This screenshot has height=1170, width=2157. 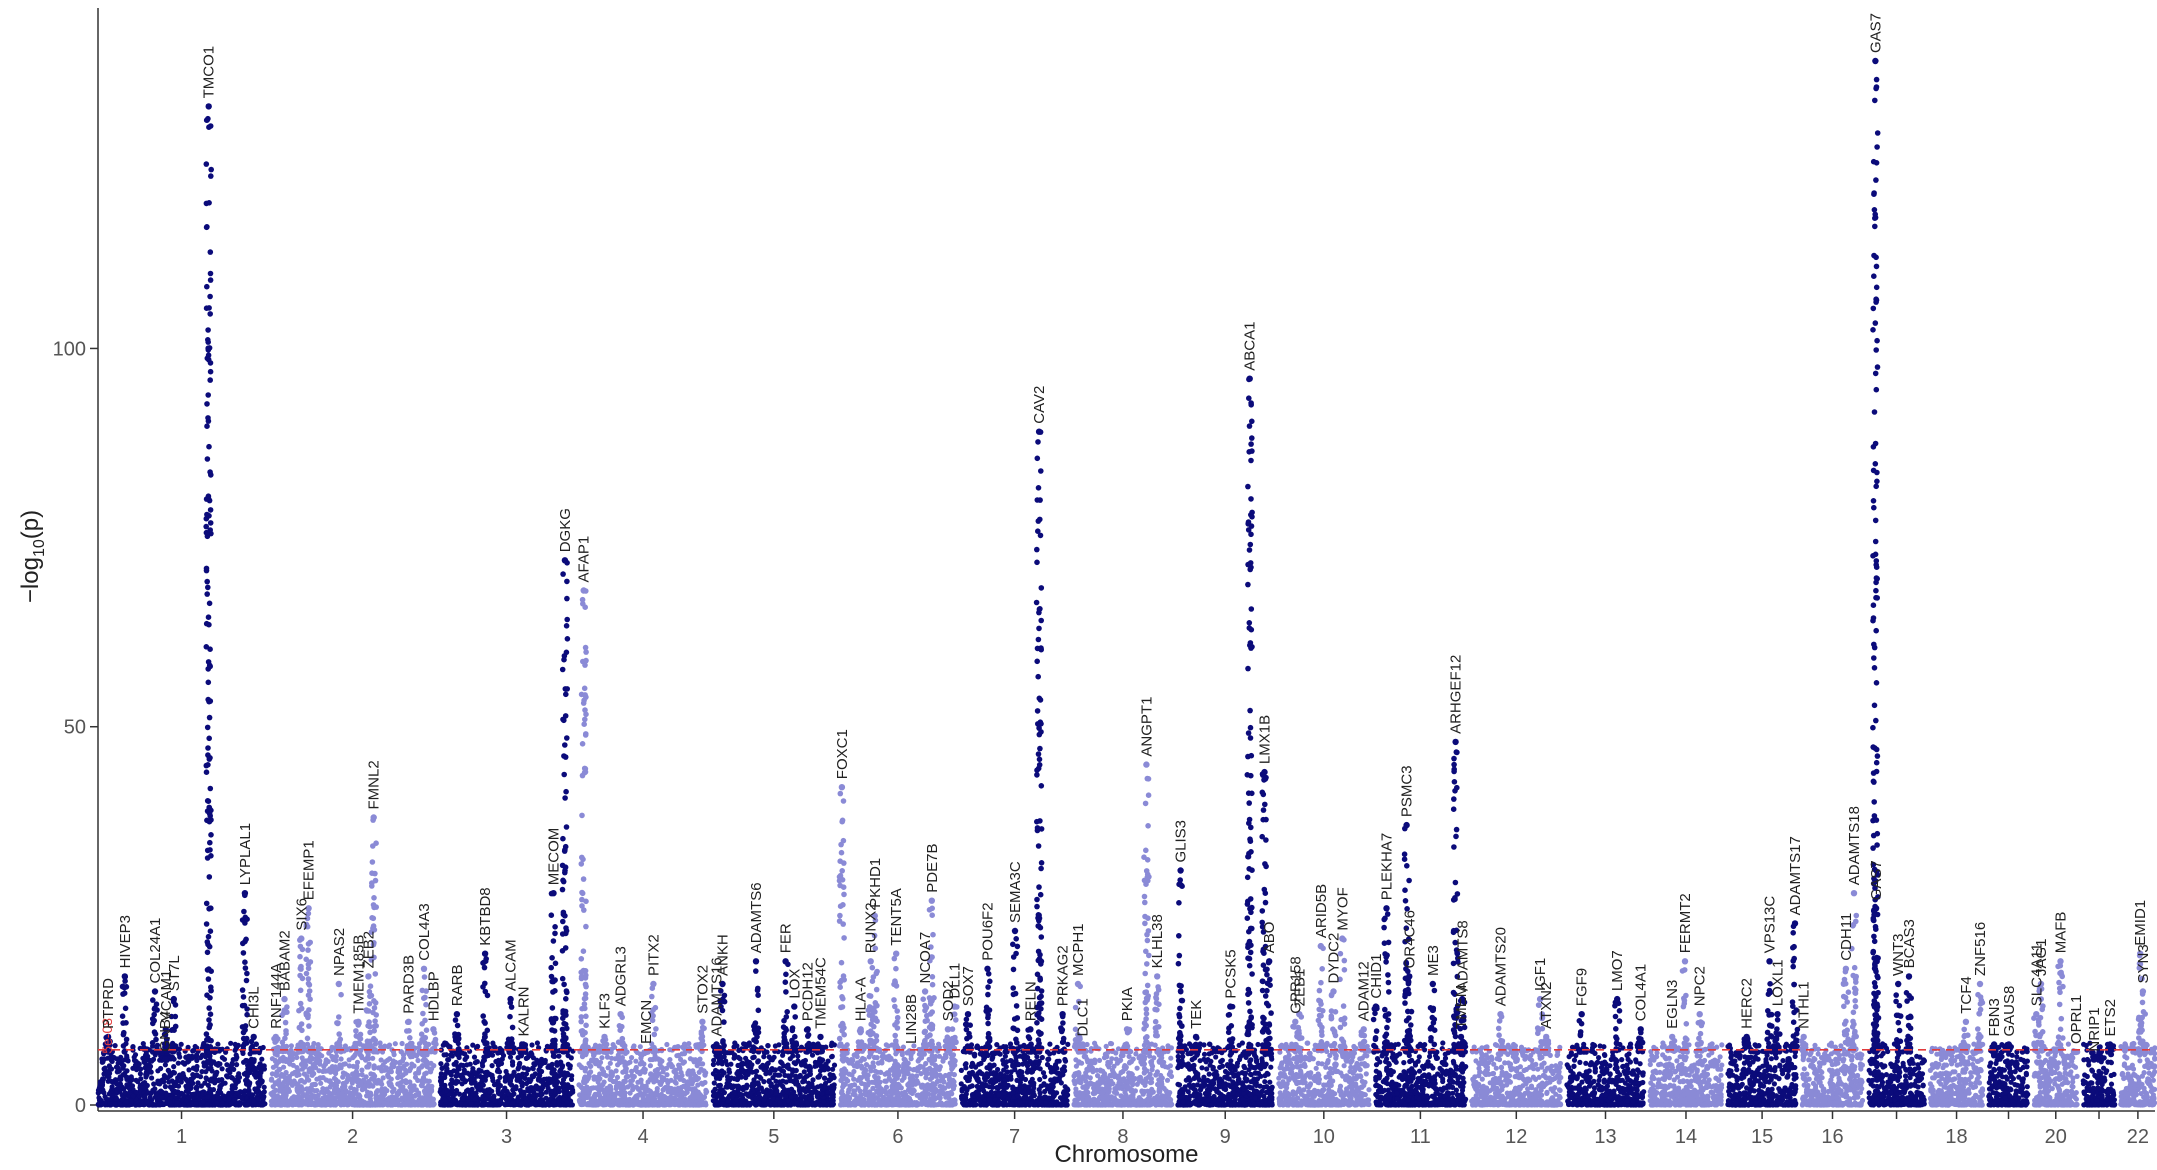 What do you see at coordinates (2138, 1137) in the screenshot?
I see `x-tick-label: 22` at bounding box center [2138, 1137].